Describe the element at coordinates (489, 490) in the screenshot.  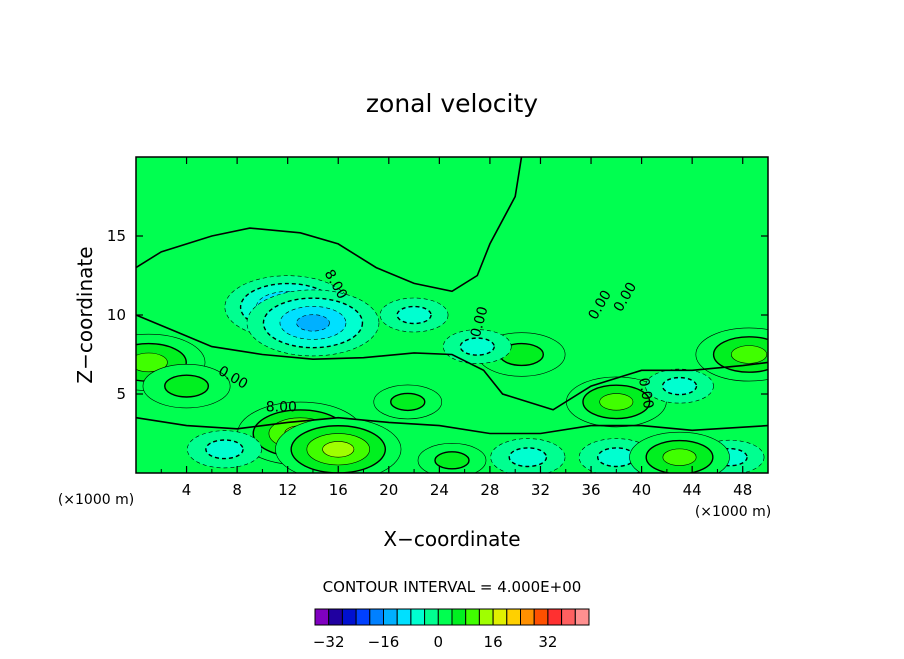
I see `x-tick-label: 28` at that location.